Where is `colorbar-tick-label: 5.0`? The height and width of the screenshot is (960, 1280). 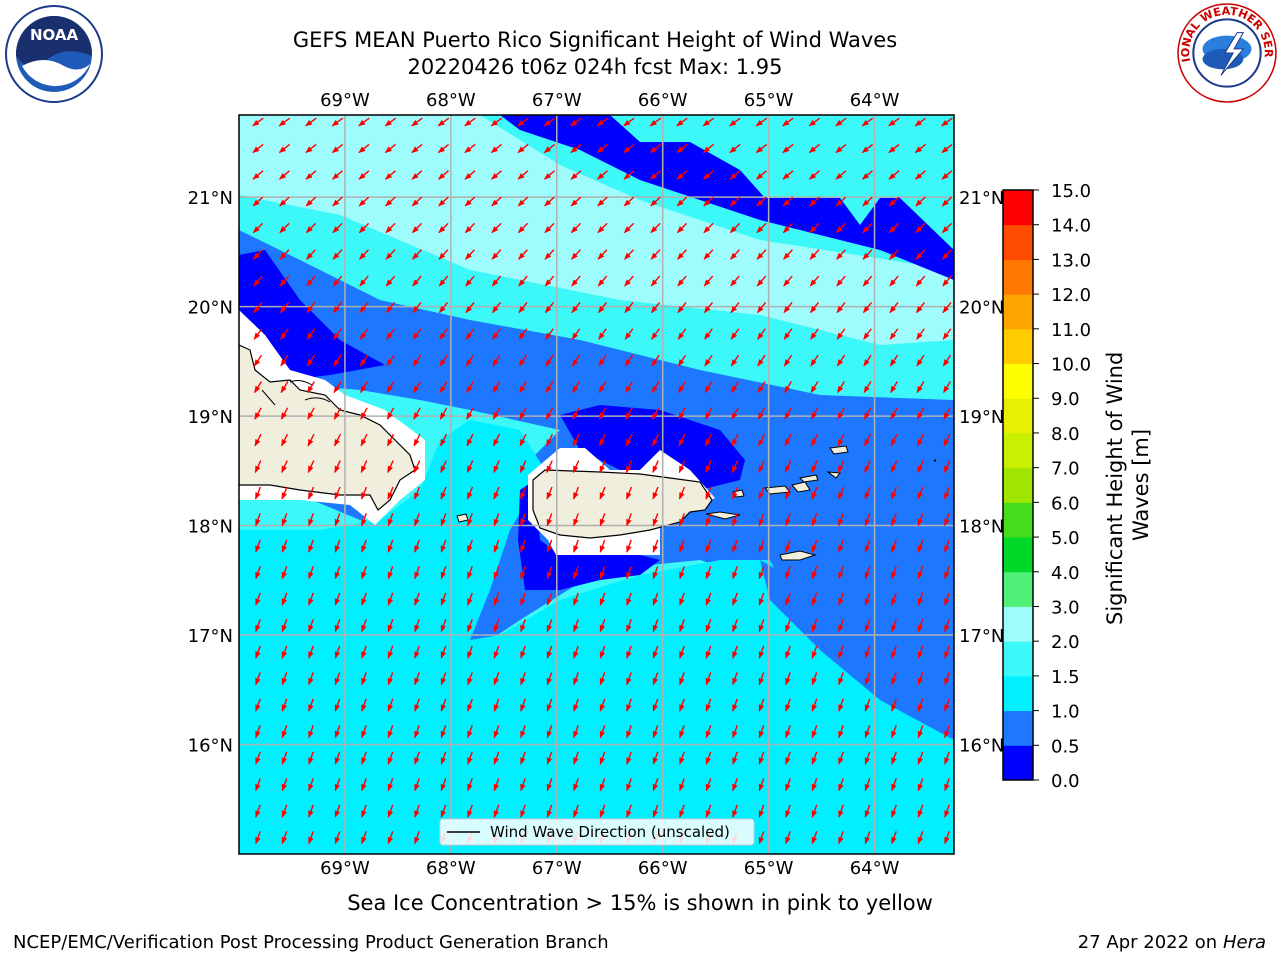 colorbar-tick-label: 5.0 is located at coordinates (1065, 538).